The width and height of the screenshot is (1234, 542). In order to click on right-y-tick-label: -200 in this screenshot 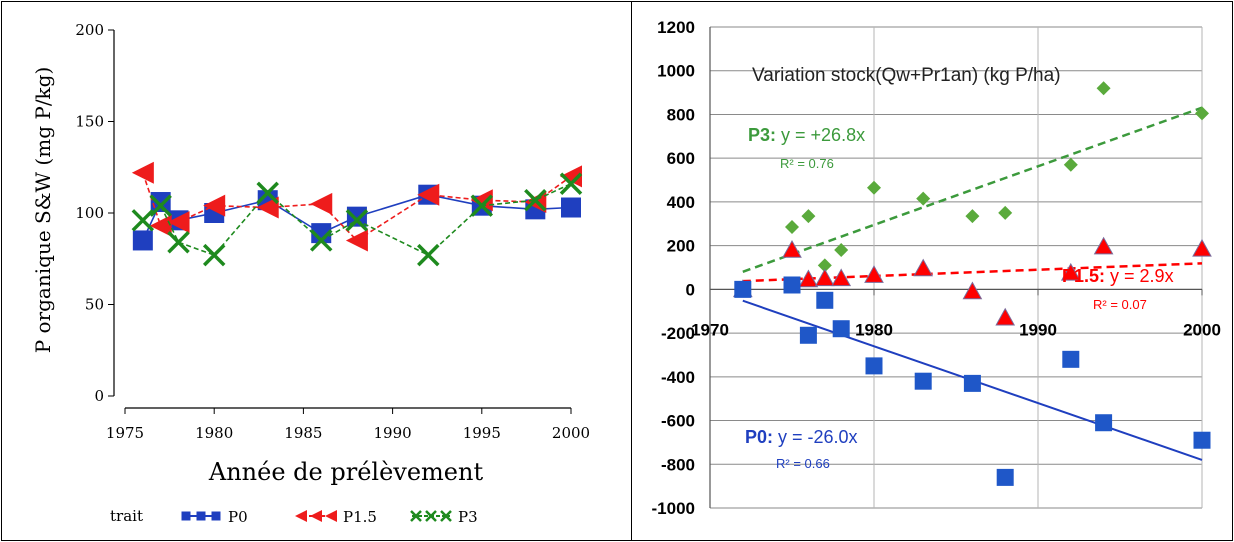, I will do `click(678, 333)`.